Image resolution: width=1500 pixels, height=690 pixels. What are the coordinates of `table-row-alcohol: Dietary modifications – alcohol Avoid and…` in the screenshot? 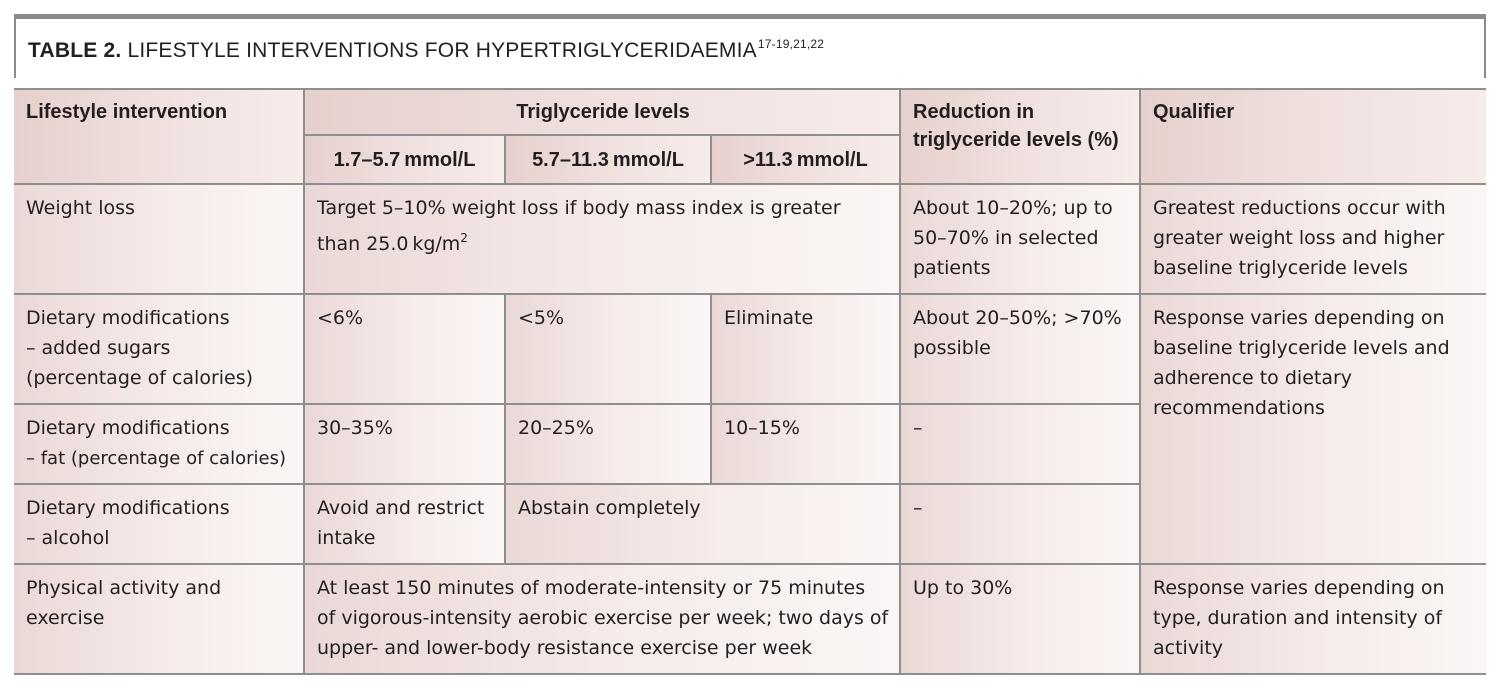 It's located at (750, 524).